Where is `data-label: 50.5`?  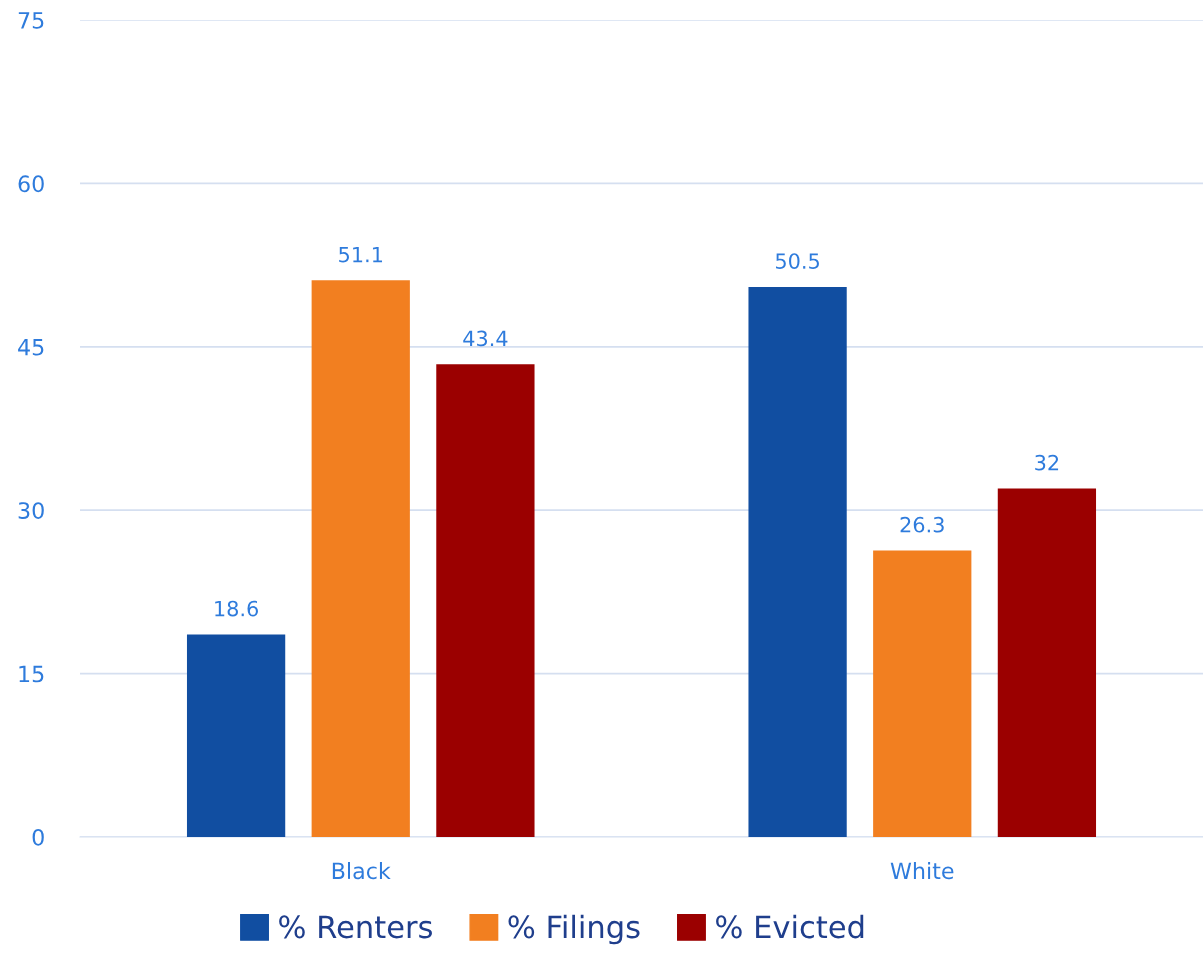 data-label: 50.5 is located at coordinates (797, 261).